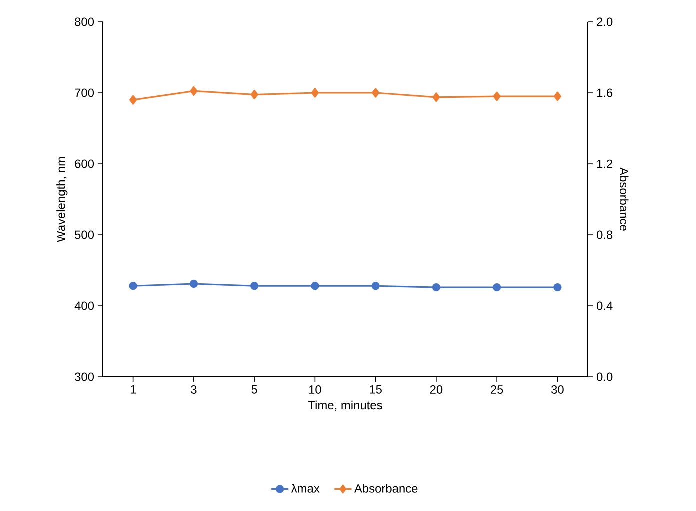 The height and width of the screenshot is (511, 696). Describe the element at coordinates (604, 306) in the screenshot. I see `y2-tick-label: 0.4` at that location.